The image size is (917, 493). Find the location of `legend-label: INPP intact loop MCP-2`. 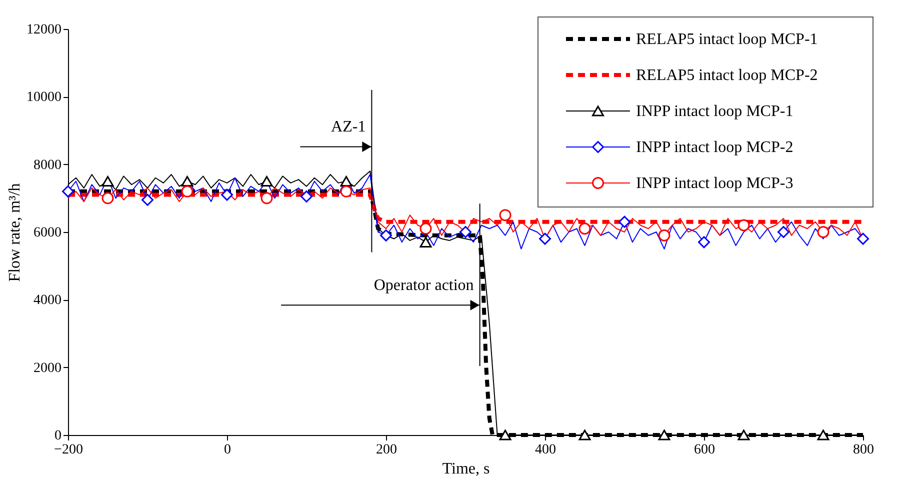

legend-label: INPP intact loop MCP-2 is located at coordinates (715, 147).